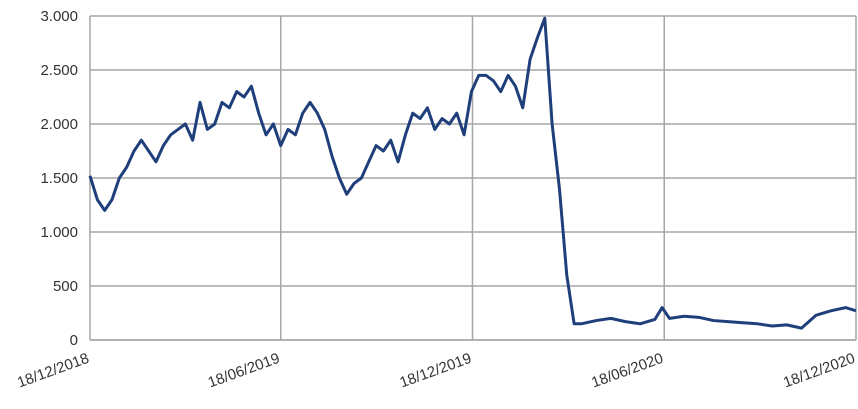 The image size is (858, 409). Describe the element at coordinates (53, 371) in the screenshot. I see `x-tick-label: 18/12/2018` at that location.